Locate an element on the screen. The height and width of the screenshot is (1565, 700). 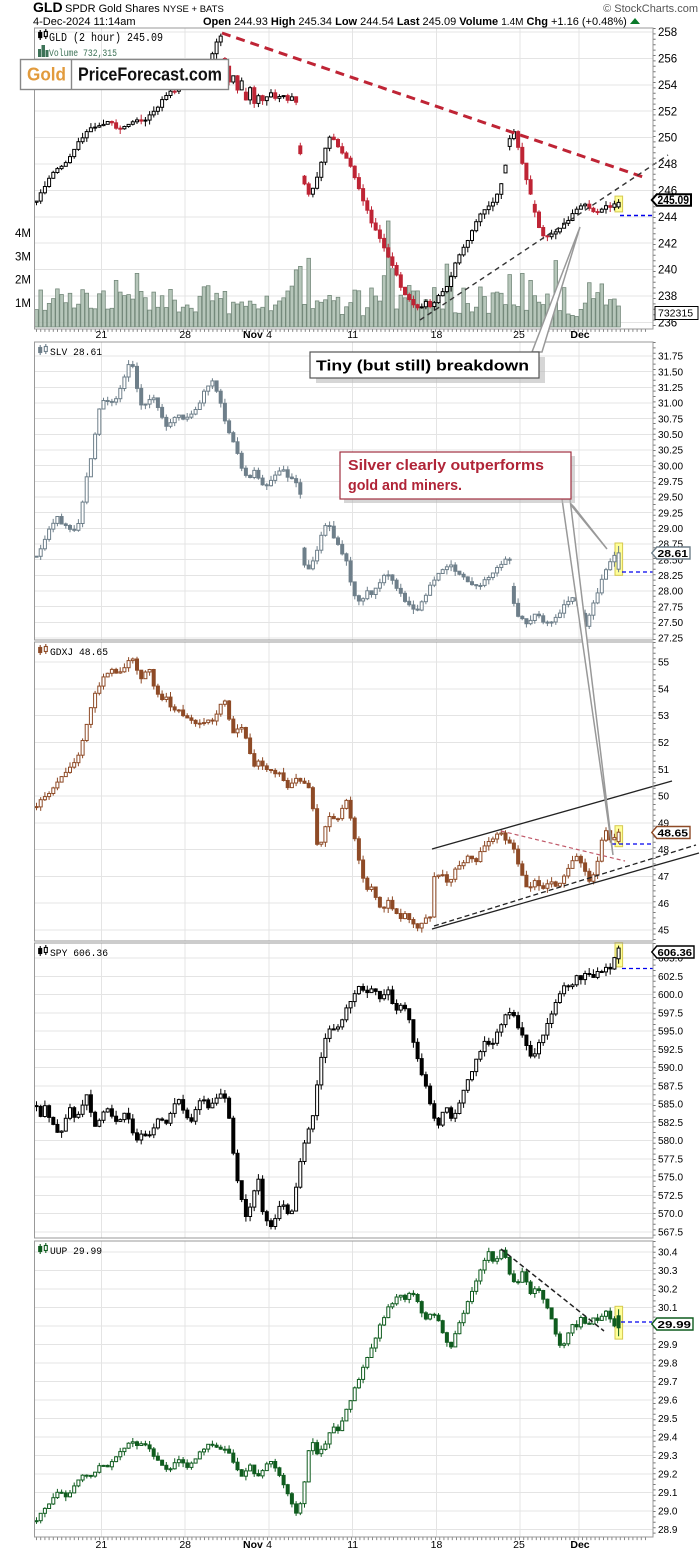
svg-text: 597.5 is located at coordinates (670, 1013).